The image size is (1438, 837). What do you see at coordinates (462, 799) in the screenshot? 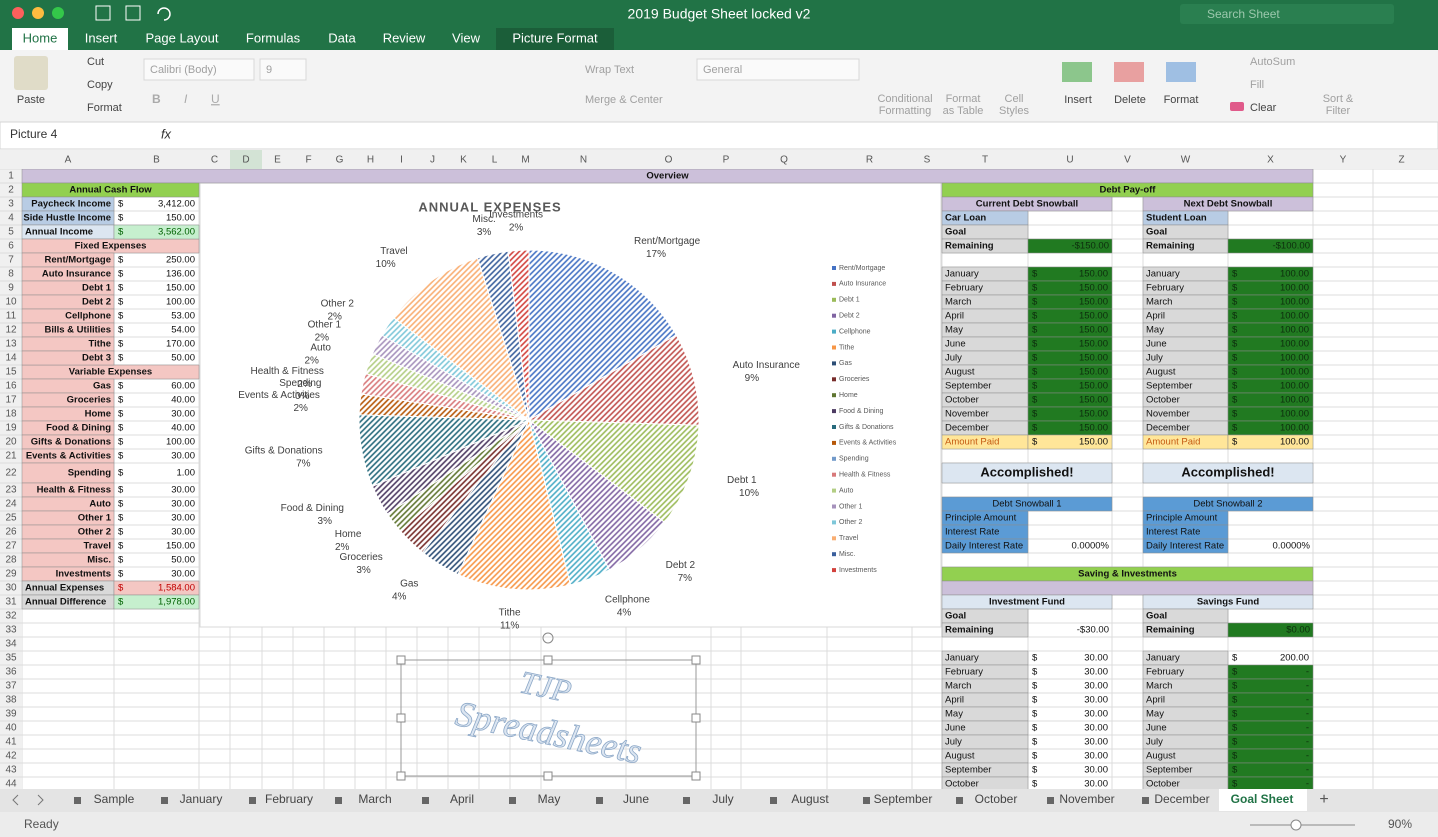
I see `sheet-tab: April` at bounding box center [462, 799].